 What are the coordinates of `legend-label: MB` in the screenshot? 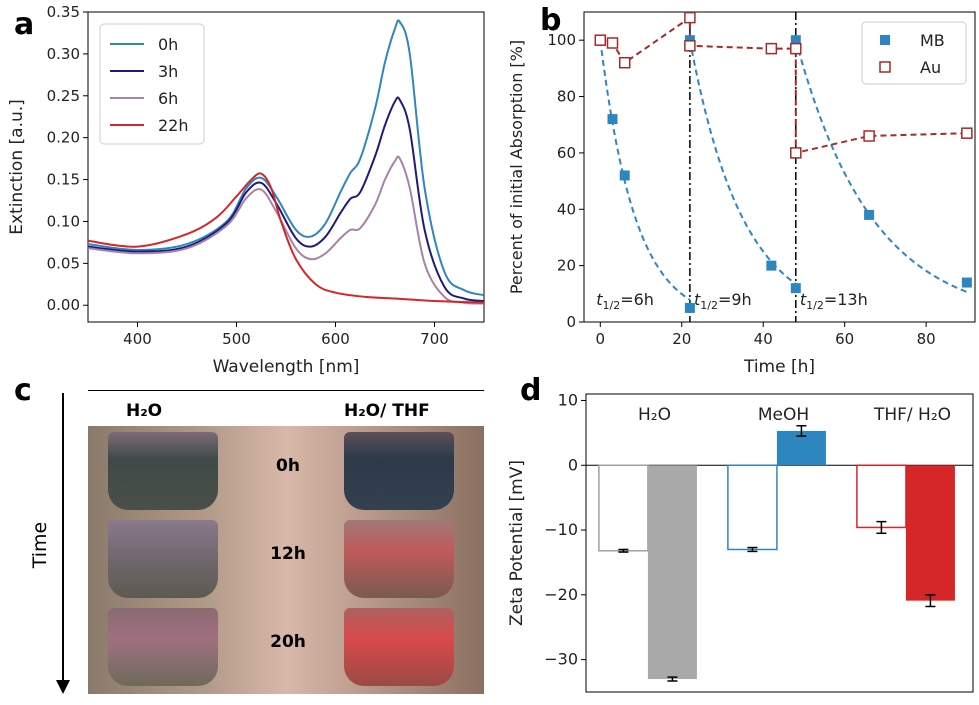 It's located at (932, 40).